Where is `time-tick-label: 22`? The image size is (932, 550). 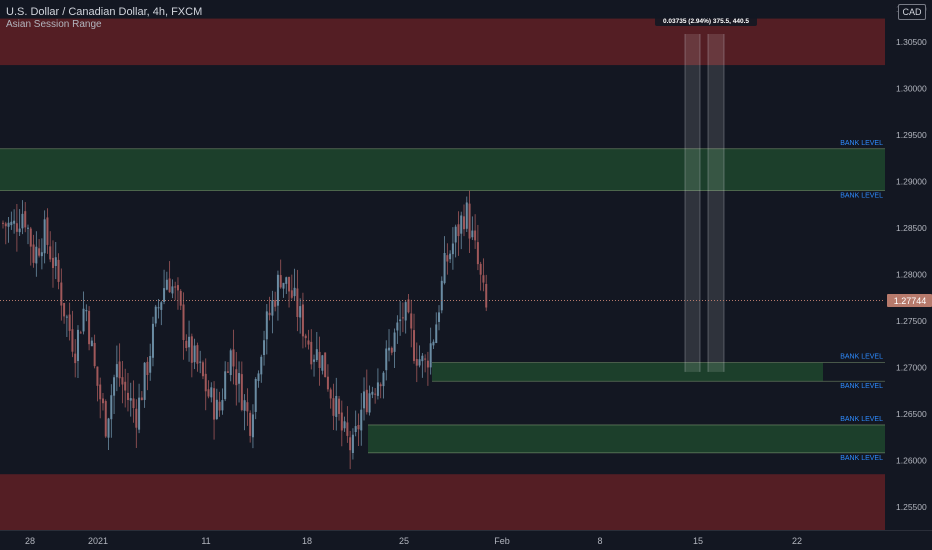 time-tick-label: 22 is located at coordinates (797, 541).